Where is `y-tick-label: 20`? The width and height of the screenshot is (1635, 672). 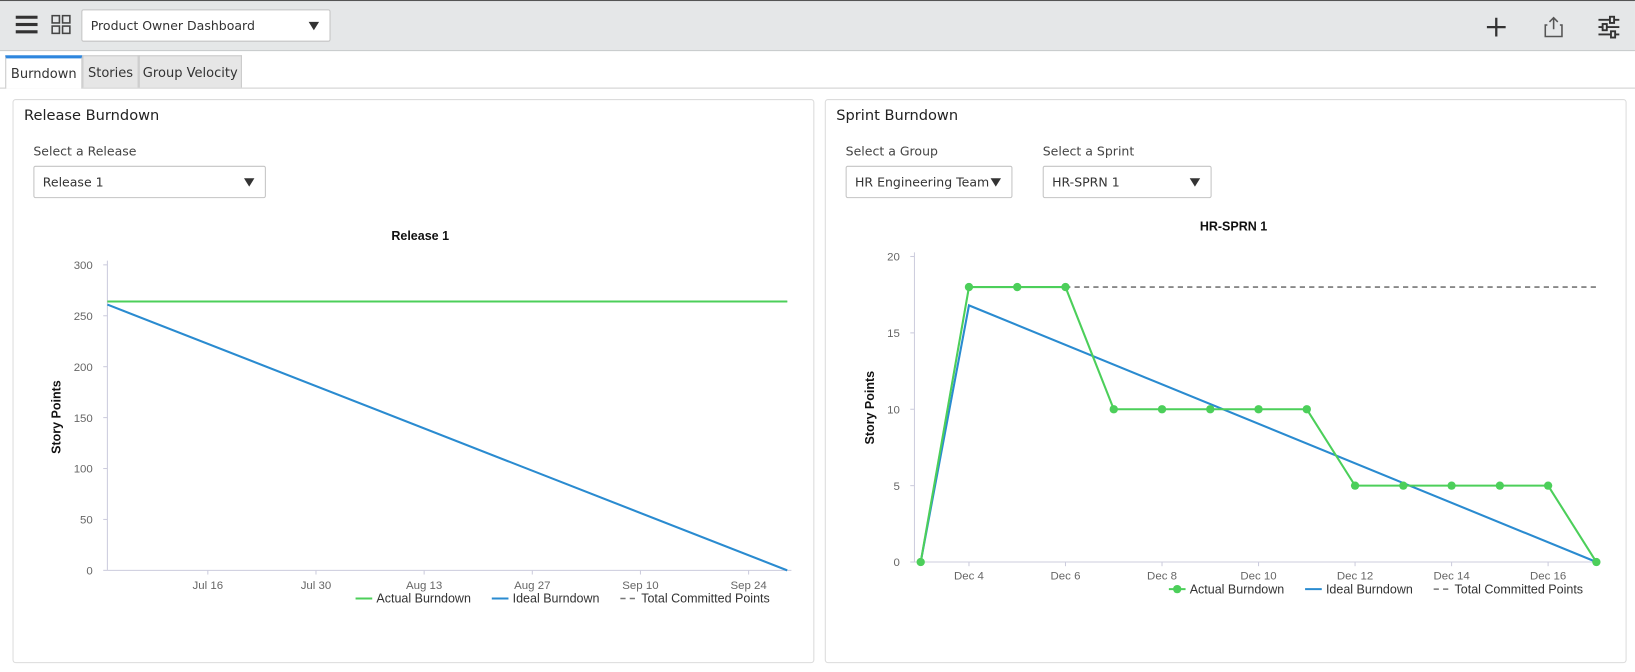
y-tick-label: 20 is located at coordinates (893, 258).